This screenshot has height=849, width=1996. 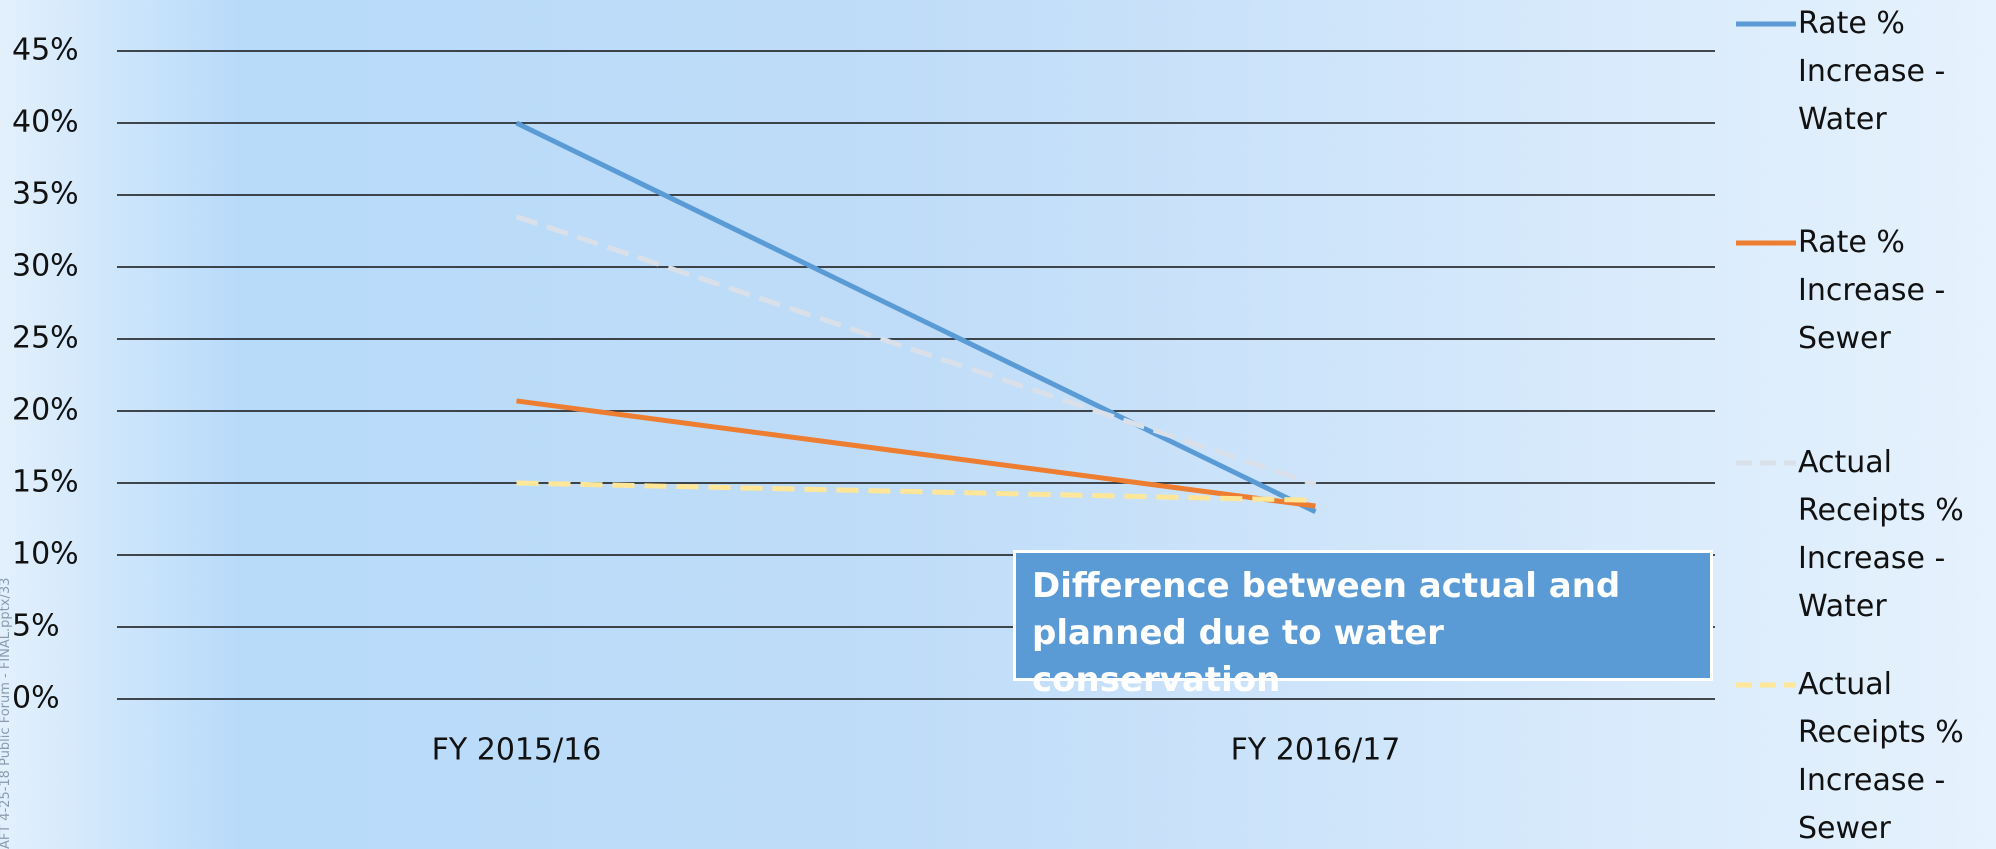 What do you see at coordinates (36, 626) in the screenshot?
I see `y-tick-label: 5%` at bounding box center [36, 626].